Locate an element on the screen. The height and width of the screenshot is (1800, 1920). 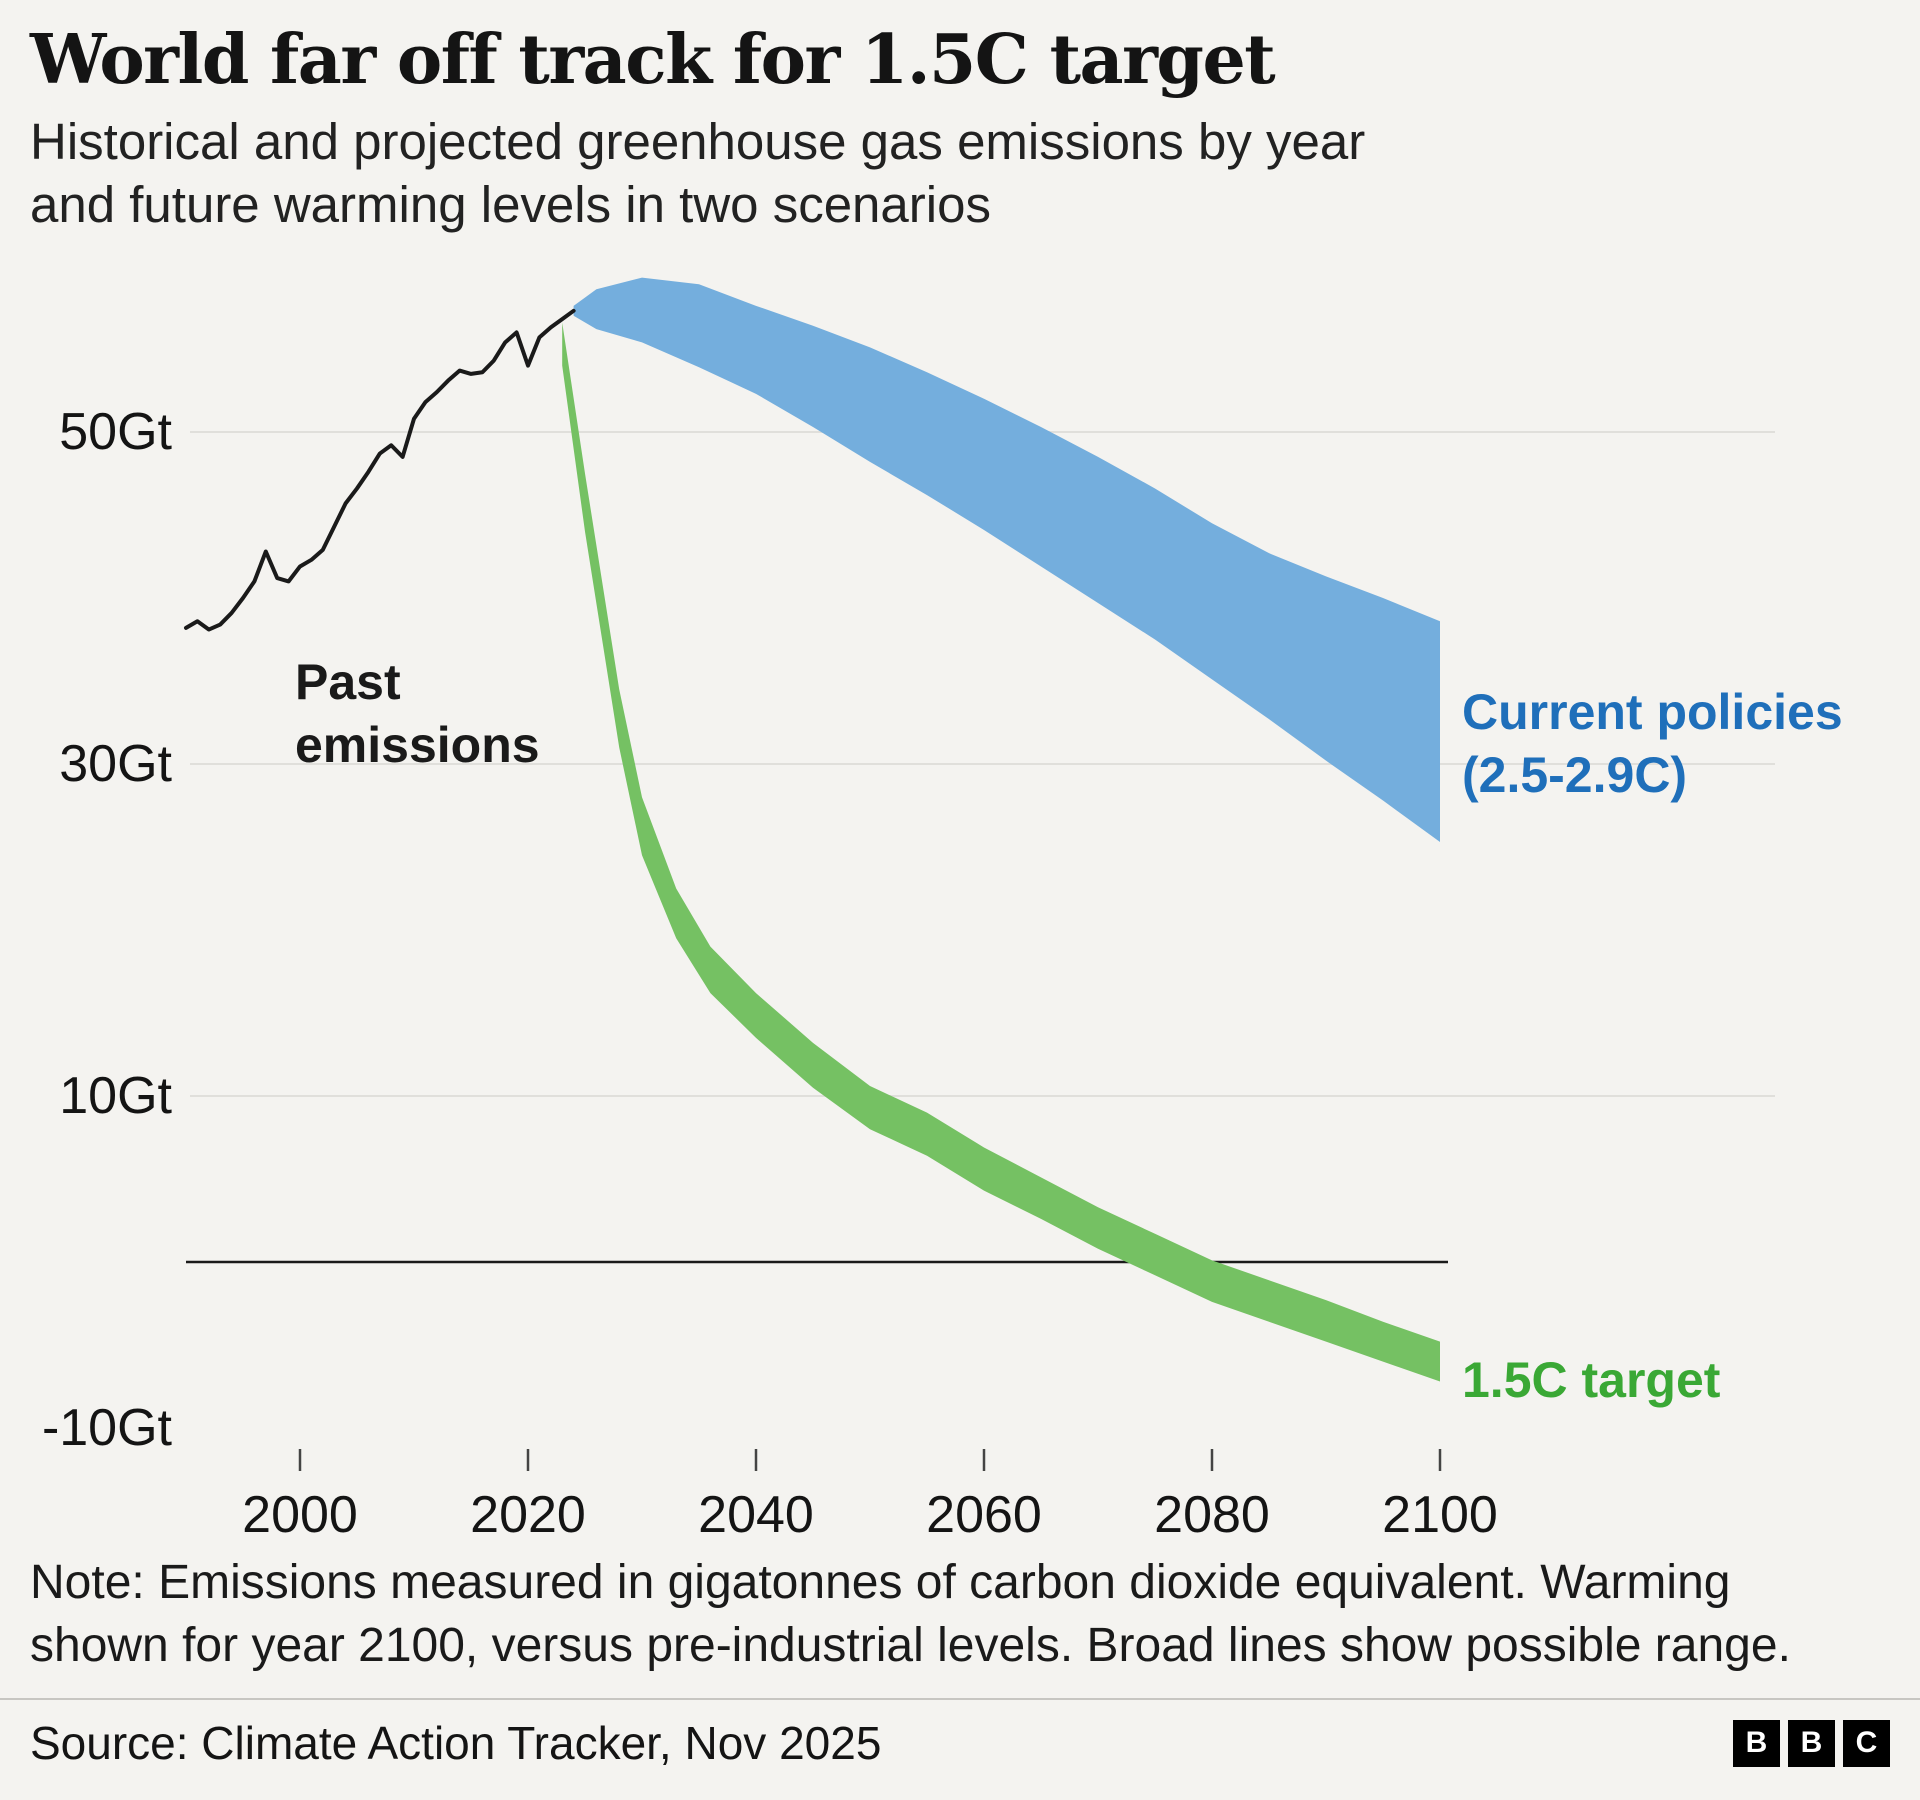
footer-divider is located at coordinates (960, 1699).